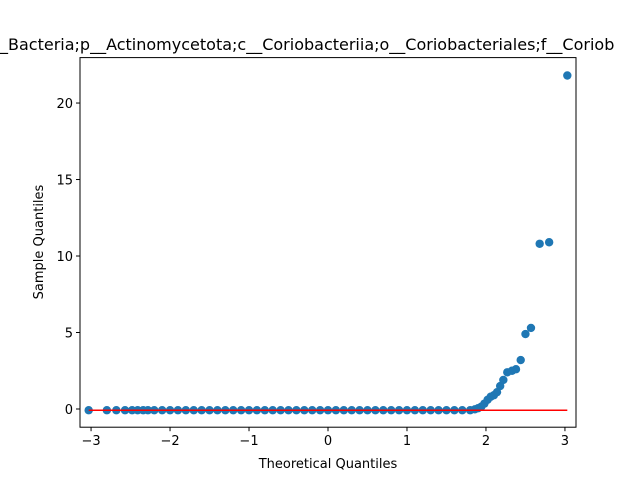  Describe the element at coordinates (328, 441) in the screenshot. I see `x-tick-label: 0` at that location.